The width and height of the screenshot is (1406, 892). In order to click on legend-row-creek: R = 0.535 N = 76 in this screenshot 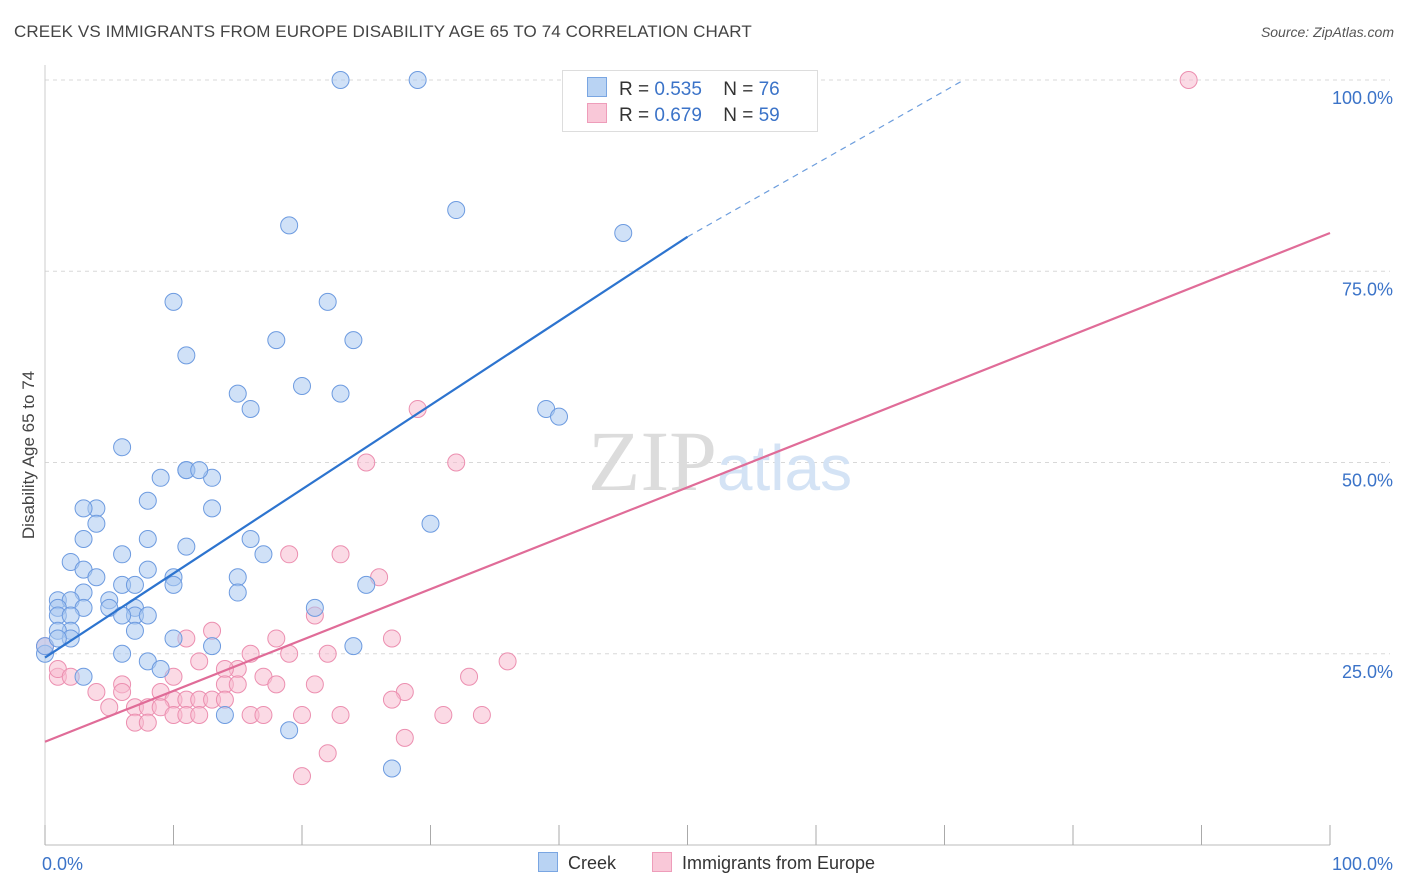, I will do `click(683, 88)`.